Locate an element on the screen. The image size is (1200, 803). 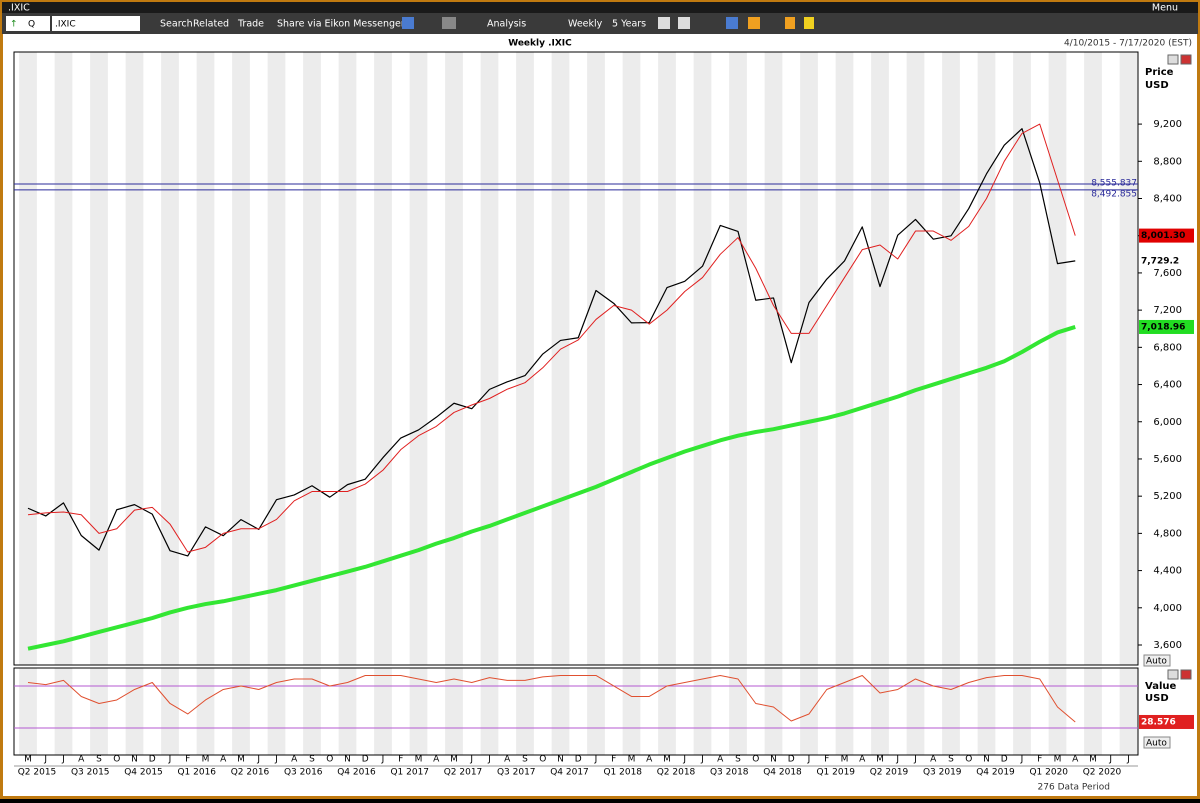
osc-scale-mode: Auto is located at coordinates (1156, 744).